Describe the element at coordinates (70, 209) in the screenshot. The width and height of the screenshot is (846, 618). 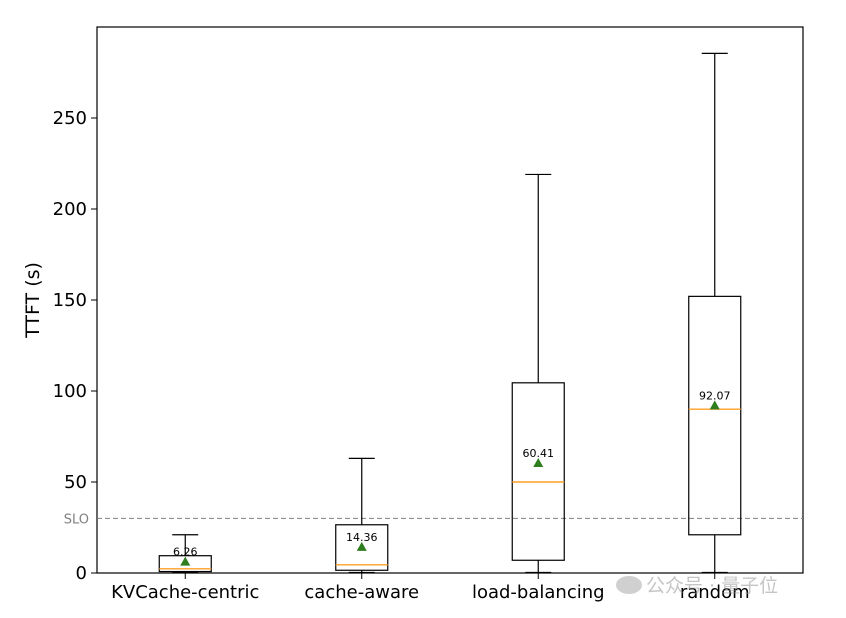
I see `y-tick-label: 200` at that location.